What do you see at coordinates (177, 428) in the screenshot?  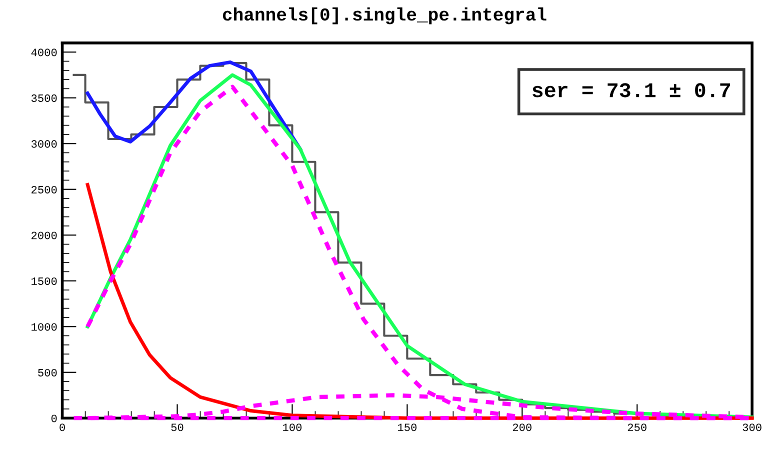 I see `x-tick-label: 50` at bounding box center [177, 428].